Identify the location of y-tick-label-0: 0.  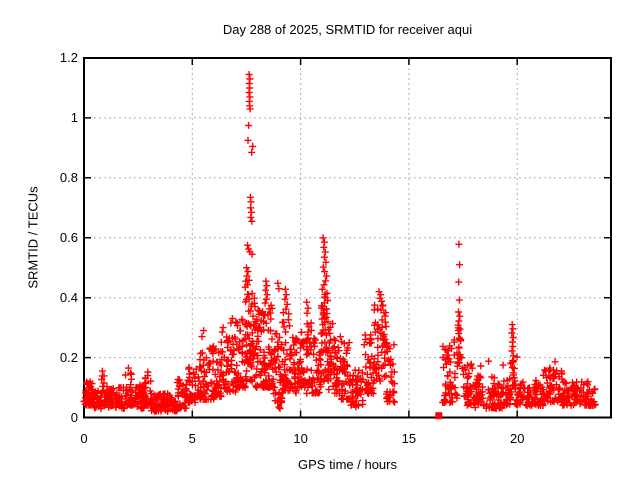
(74, 417).